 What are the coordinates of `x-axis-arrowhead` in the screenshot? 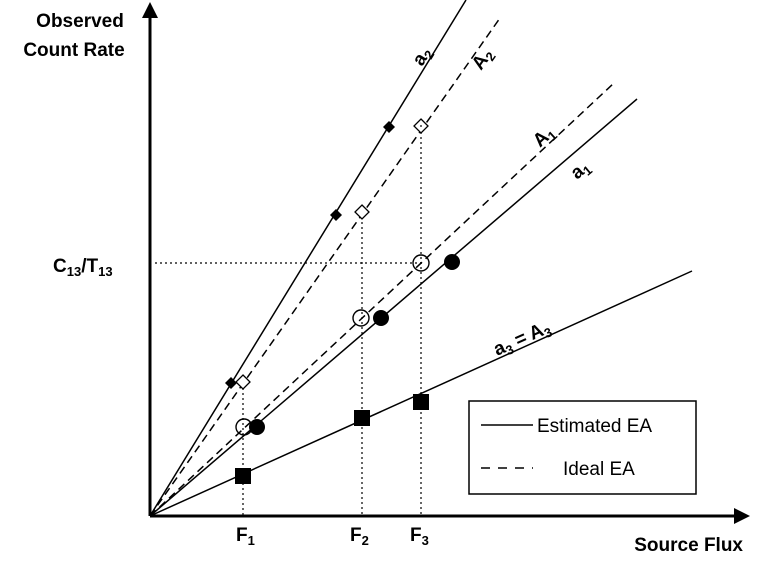 It's located at (742, 516).